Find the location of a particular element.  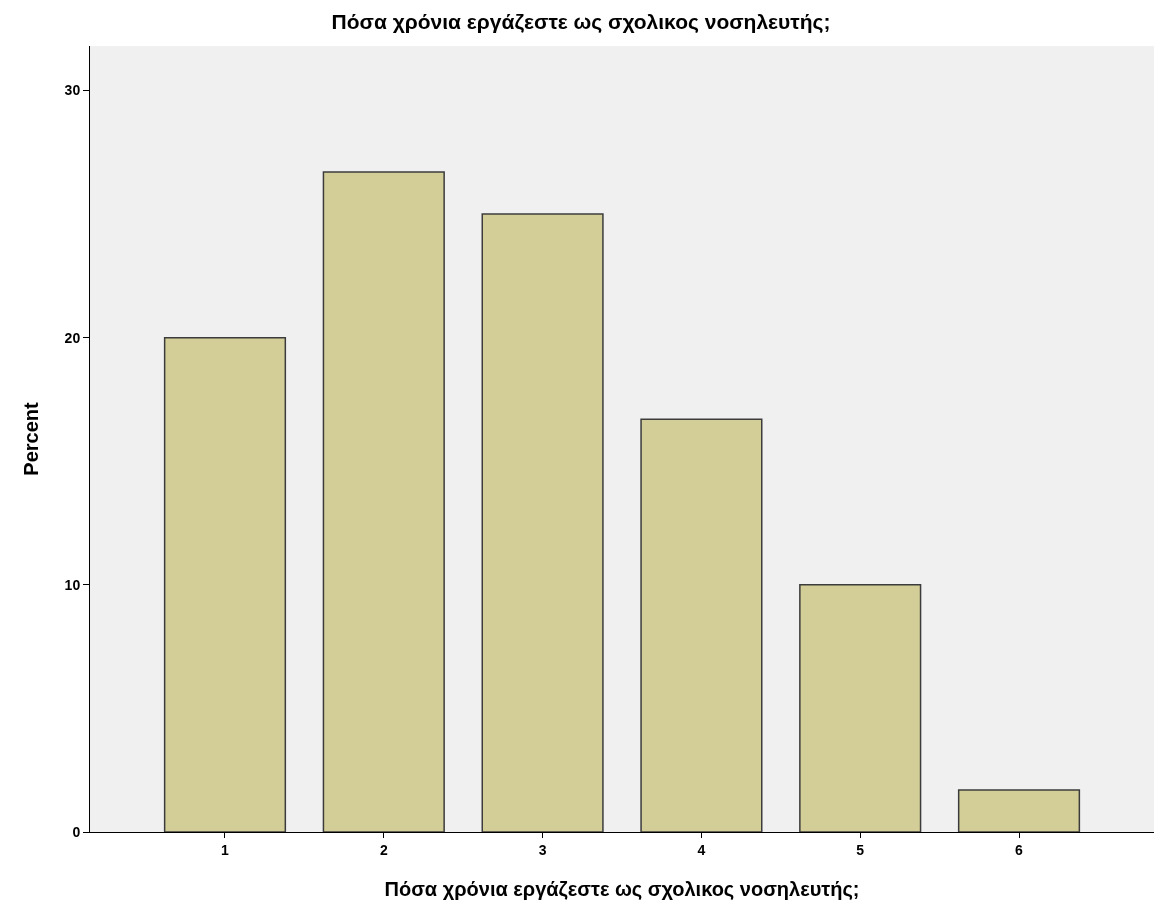

x-tick-label: 4 is located at coordinates (701, 849).